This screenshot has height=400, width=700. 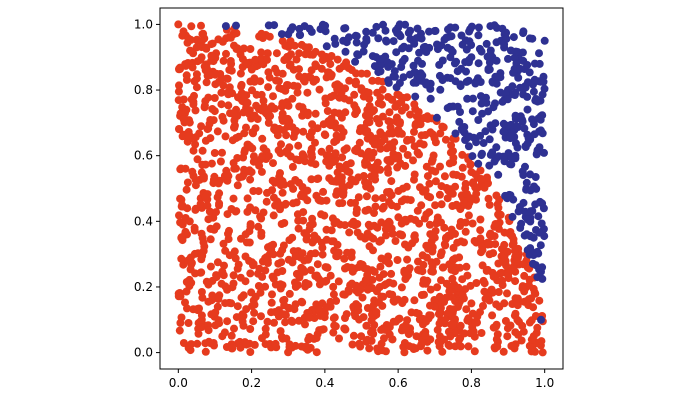 I want to click on x-tick-label: 0.2, so click(x=251, y=383).